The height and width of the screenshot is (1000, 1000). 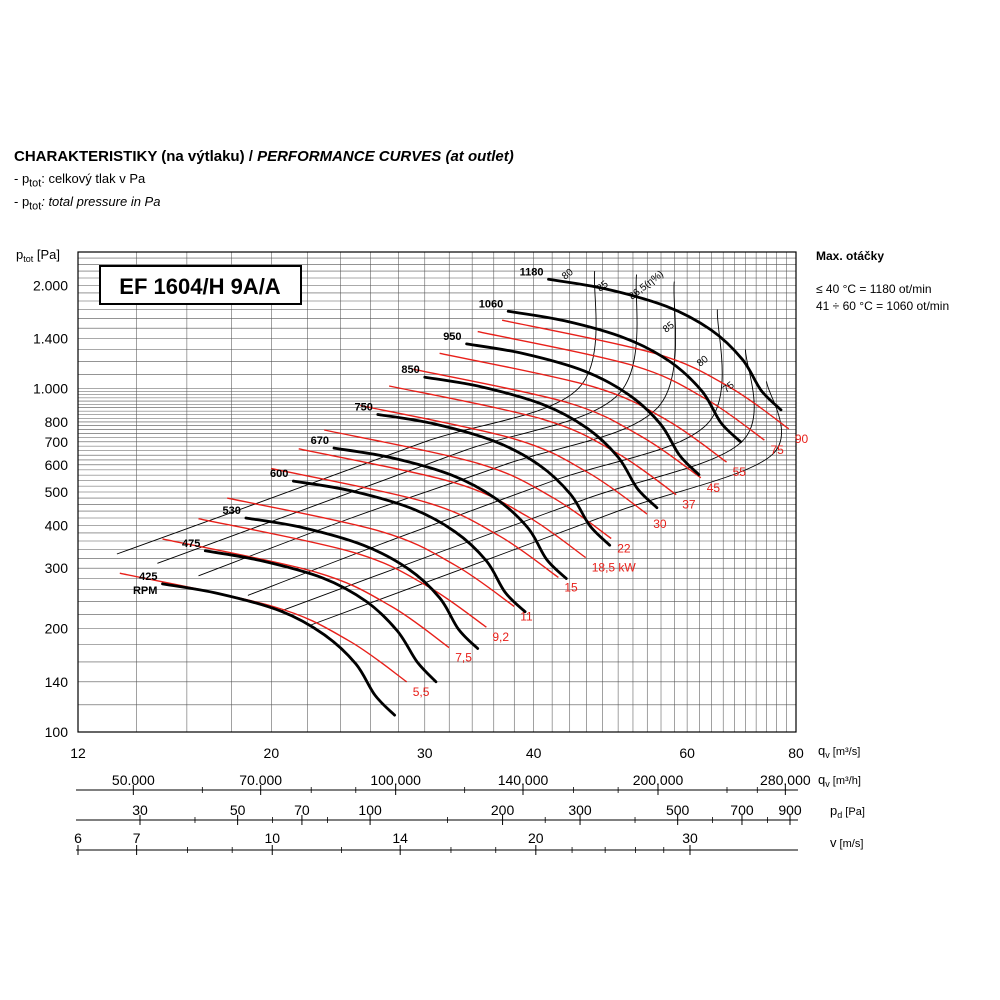 I want to click on legend-line-en: - ptot: total pressure in Pa, so click(x=87, y=203).